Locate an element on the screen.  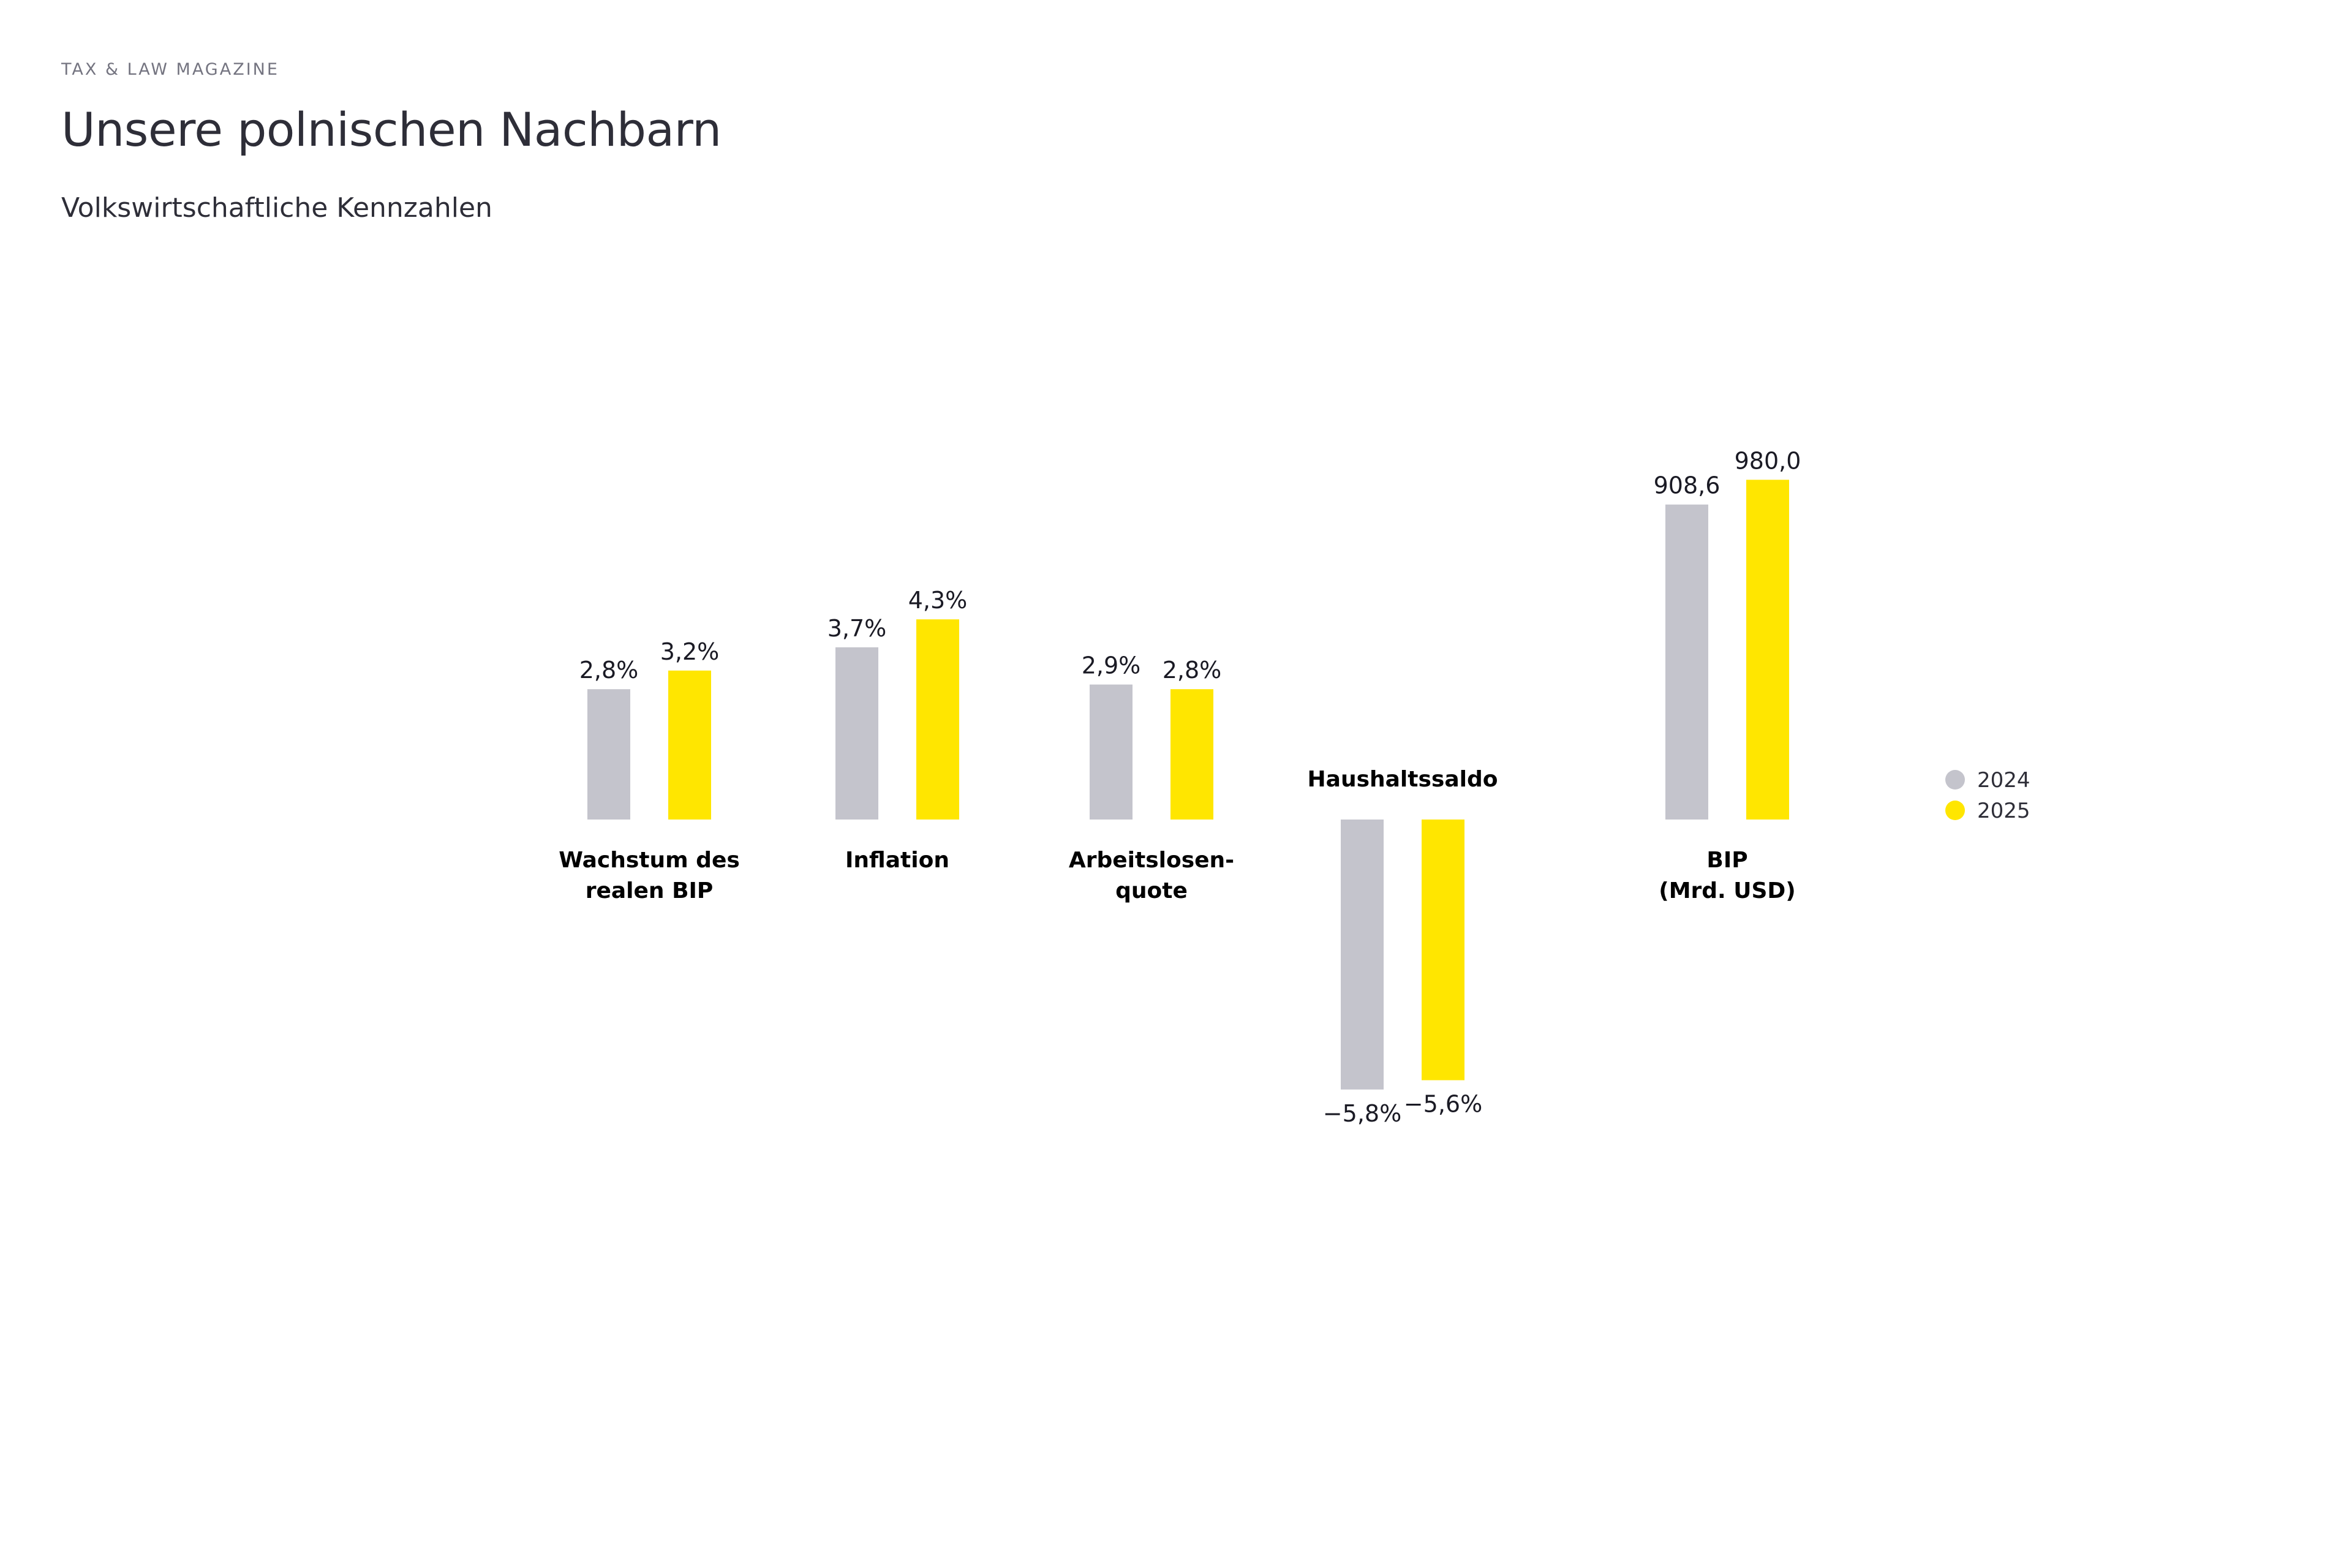
category-label-3-line-1: Arbeitslosen- is located at coordinates (1151, 861).